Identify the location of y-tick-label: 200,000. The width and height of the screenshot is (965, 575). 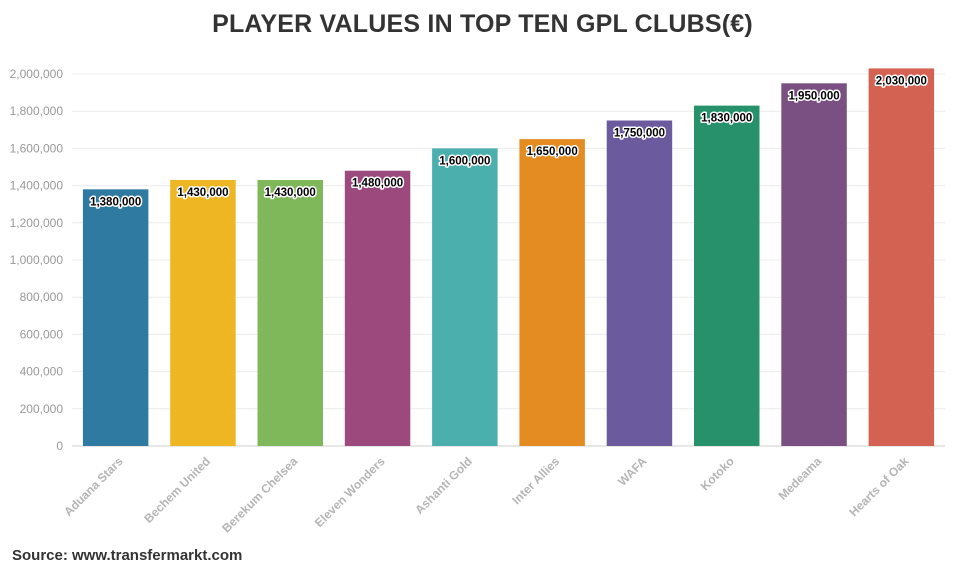
(42, 409).